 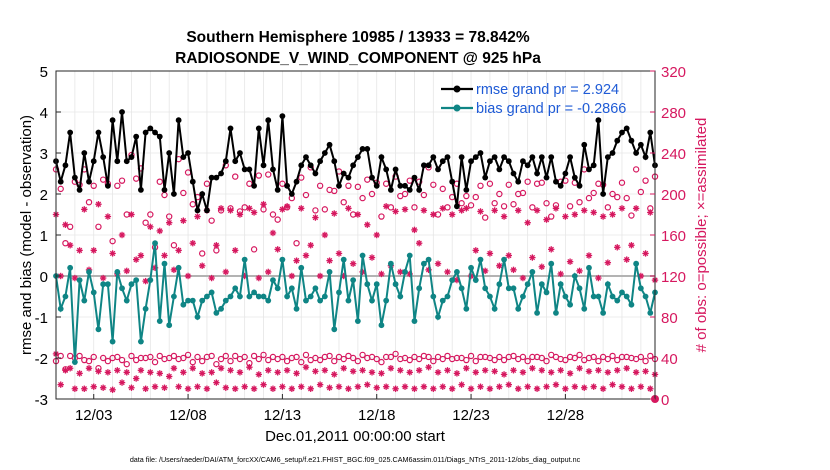 What do you see at coordinates (188, 415) in the screenshot?
I see `x-tick-label: 12/08` at bounding box center [188, 415].